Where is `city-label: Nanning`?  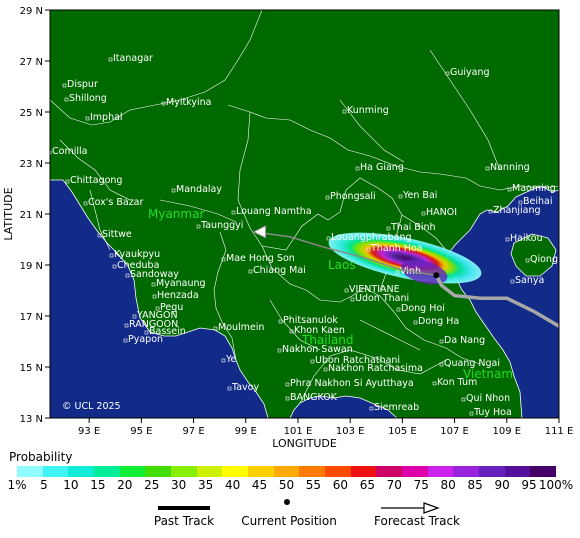
city-label: Nanning is located at coordinates (510, 167).